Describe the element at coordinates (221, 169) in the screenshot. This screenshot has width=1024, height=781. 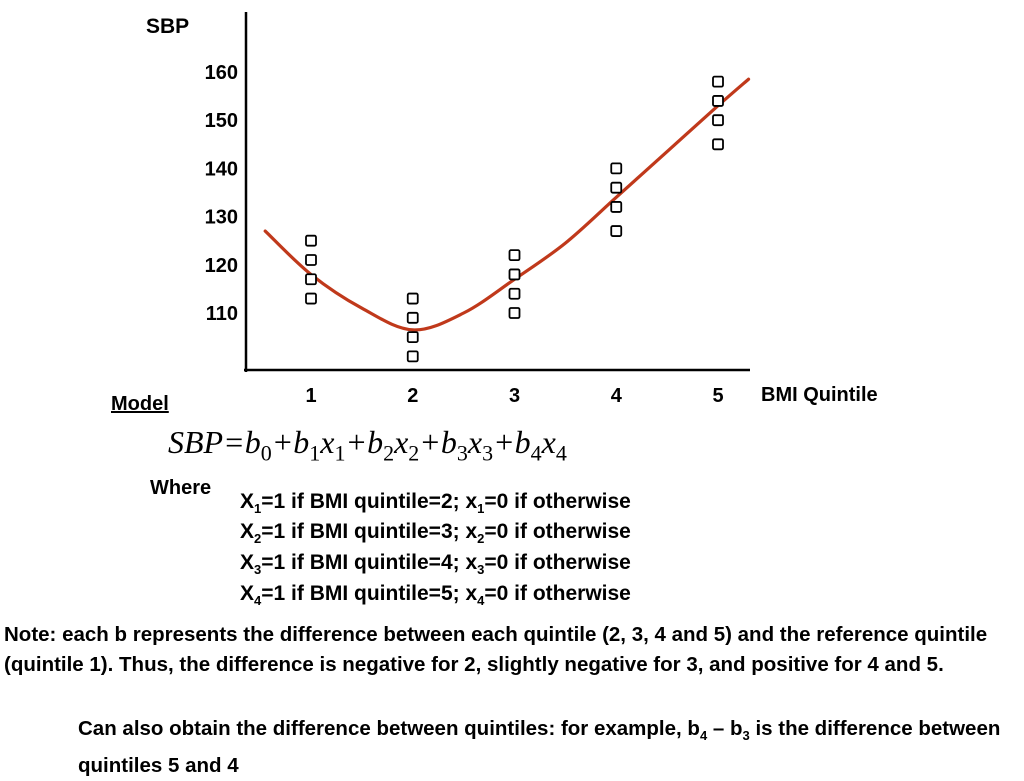
I see `y-tick-label: 140` at that location.